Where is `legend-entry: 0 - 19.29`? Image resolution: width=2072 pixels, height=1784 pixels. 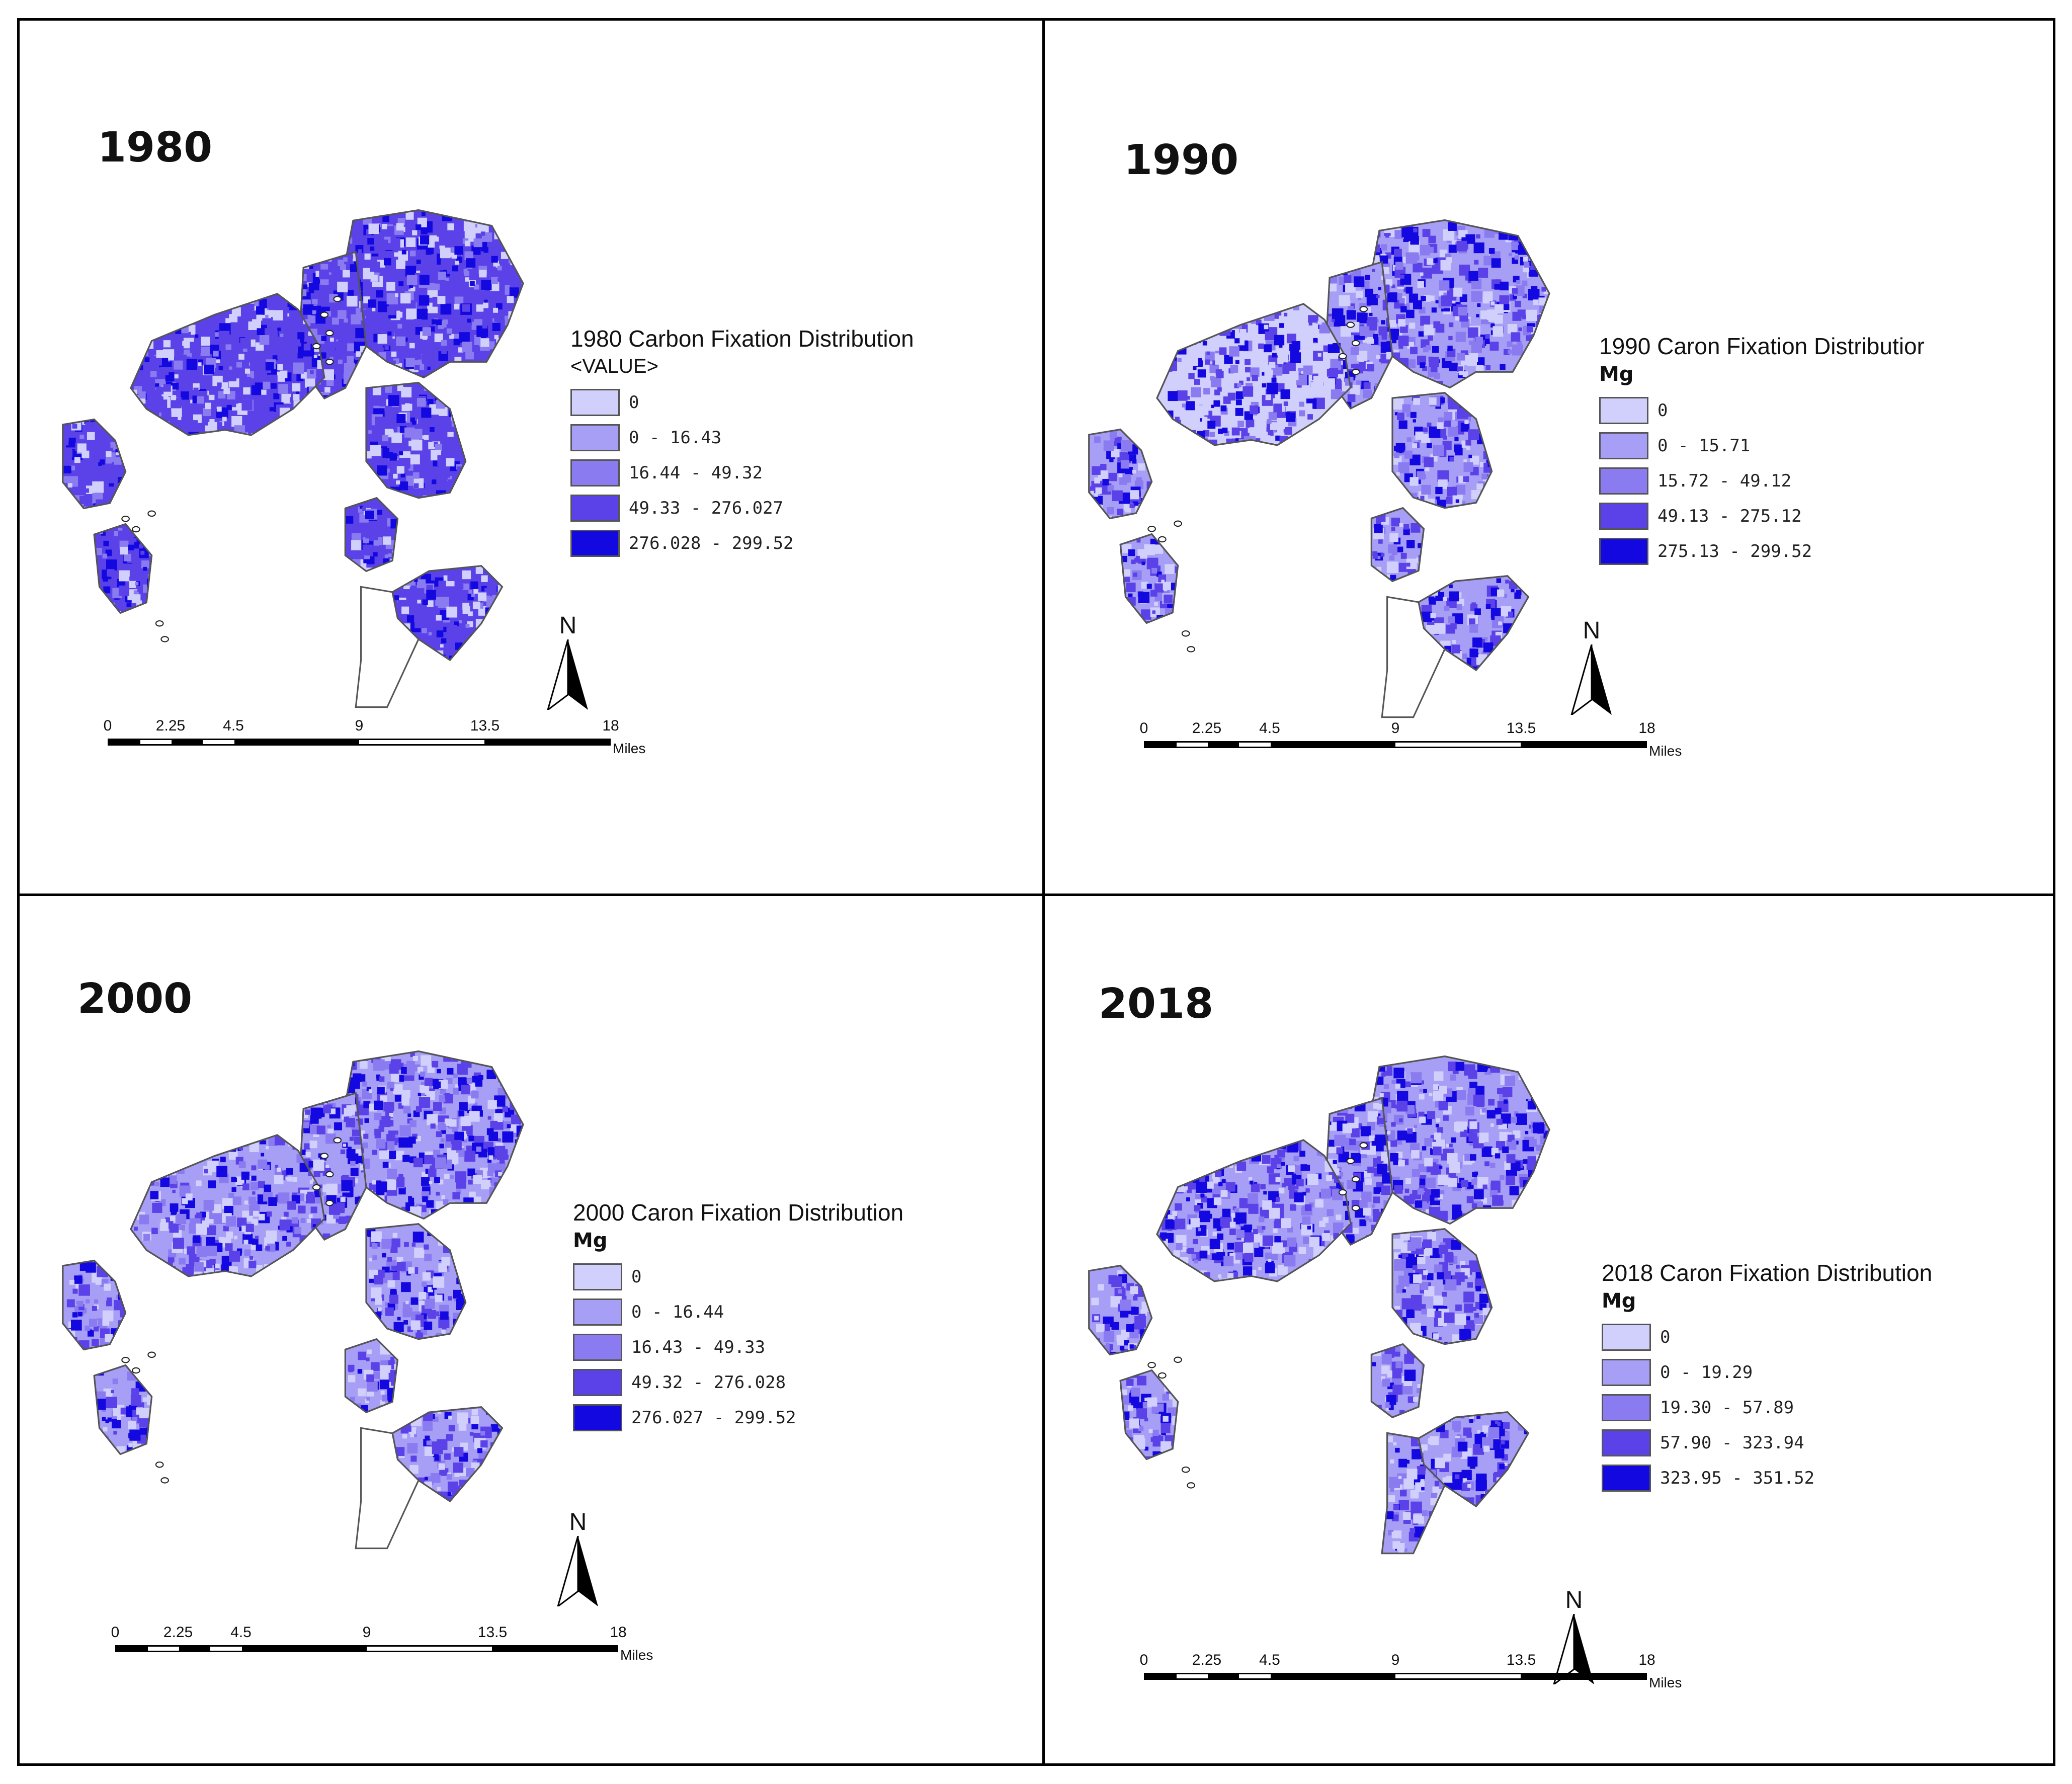
legend-entry: 0 - 19.29 is located at coordinates (1767, 1372).